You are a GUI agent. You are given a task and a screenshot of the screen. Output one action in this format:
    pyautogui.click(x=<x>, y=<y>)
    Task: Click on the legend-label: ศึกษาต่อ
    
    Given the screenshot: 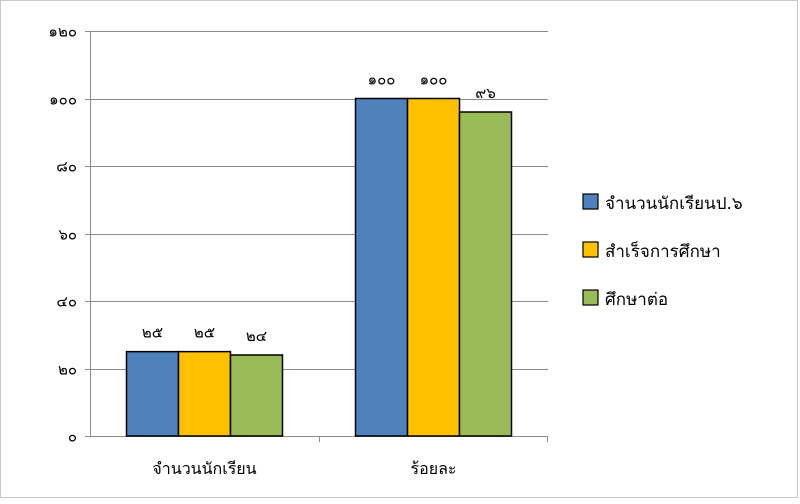 What is the action you would take?
    pyautogui.click(x=636, y=300)
    